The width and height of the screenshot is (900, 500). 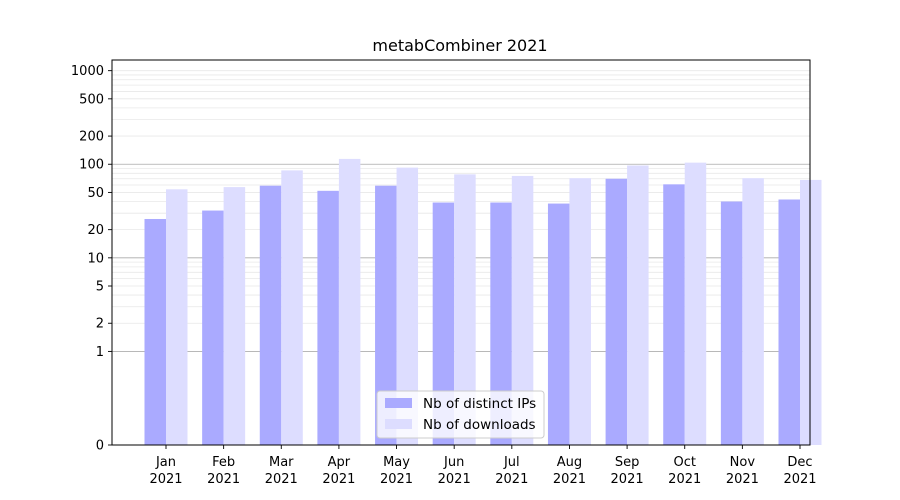 What do you see at coordinates (95, 230) in the screenshot?
I see `y-tick-label: 20` at bounding box center [95, 230].